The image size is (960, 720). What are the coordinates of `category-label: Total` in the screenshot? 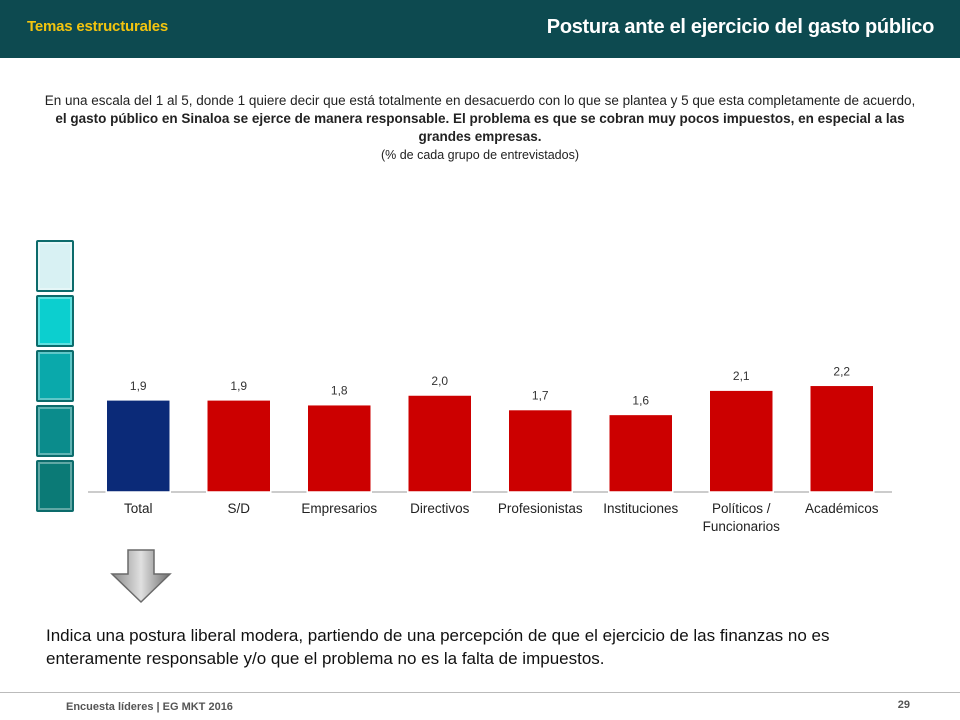 It's located at (138, 508).